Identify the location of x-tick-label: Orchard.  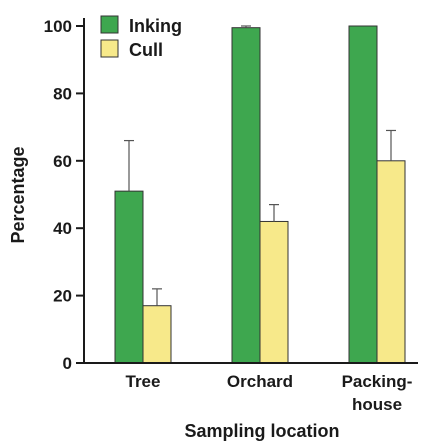
(260, 381).